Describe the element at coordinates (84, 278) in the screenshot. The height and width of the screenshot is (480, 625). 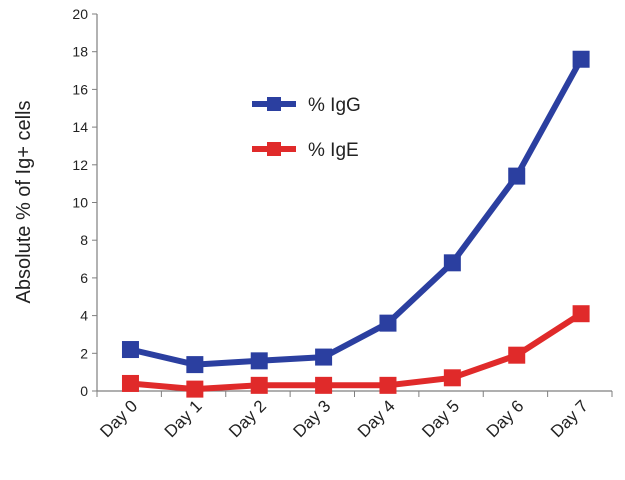
I see `y-tick-label: 6` at that location.